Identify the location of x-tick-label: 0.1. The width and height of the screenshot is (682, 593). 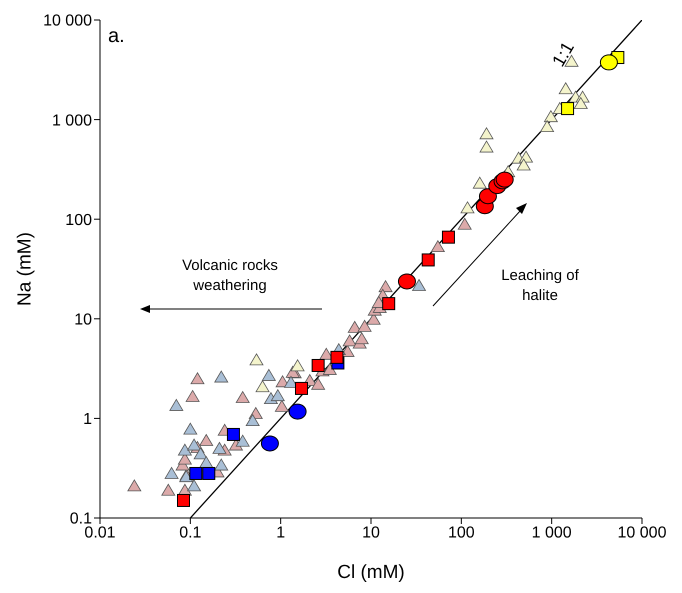
(190, 533).